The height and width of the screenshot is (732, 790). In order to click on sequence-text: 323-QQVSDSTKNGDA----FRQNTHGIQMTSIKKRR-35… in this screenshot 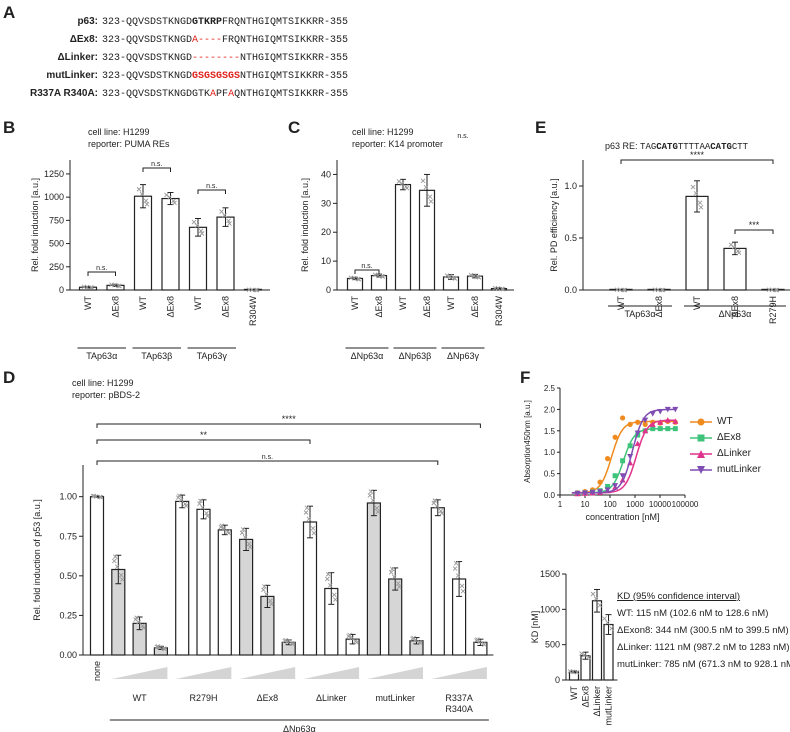, I will do `click(225, 40)`.